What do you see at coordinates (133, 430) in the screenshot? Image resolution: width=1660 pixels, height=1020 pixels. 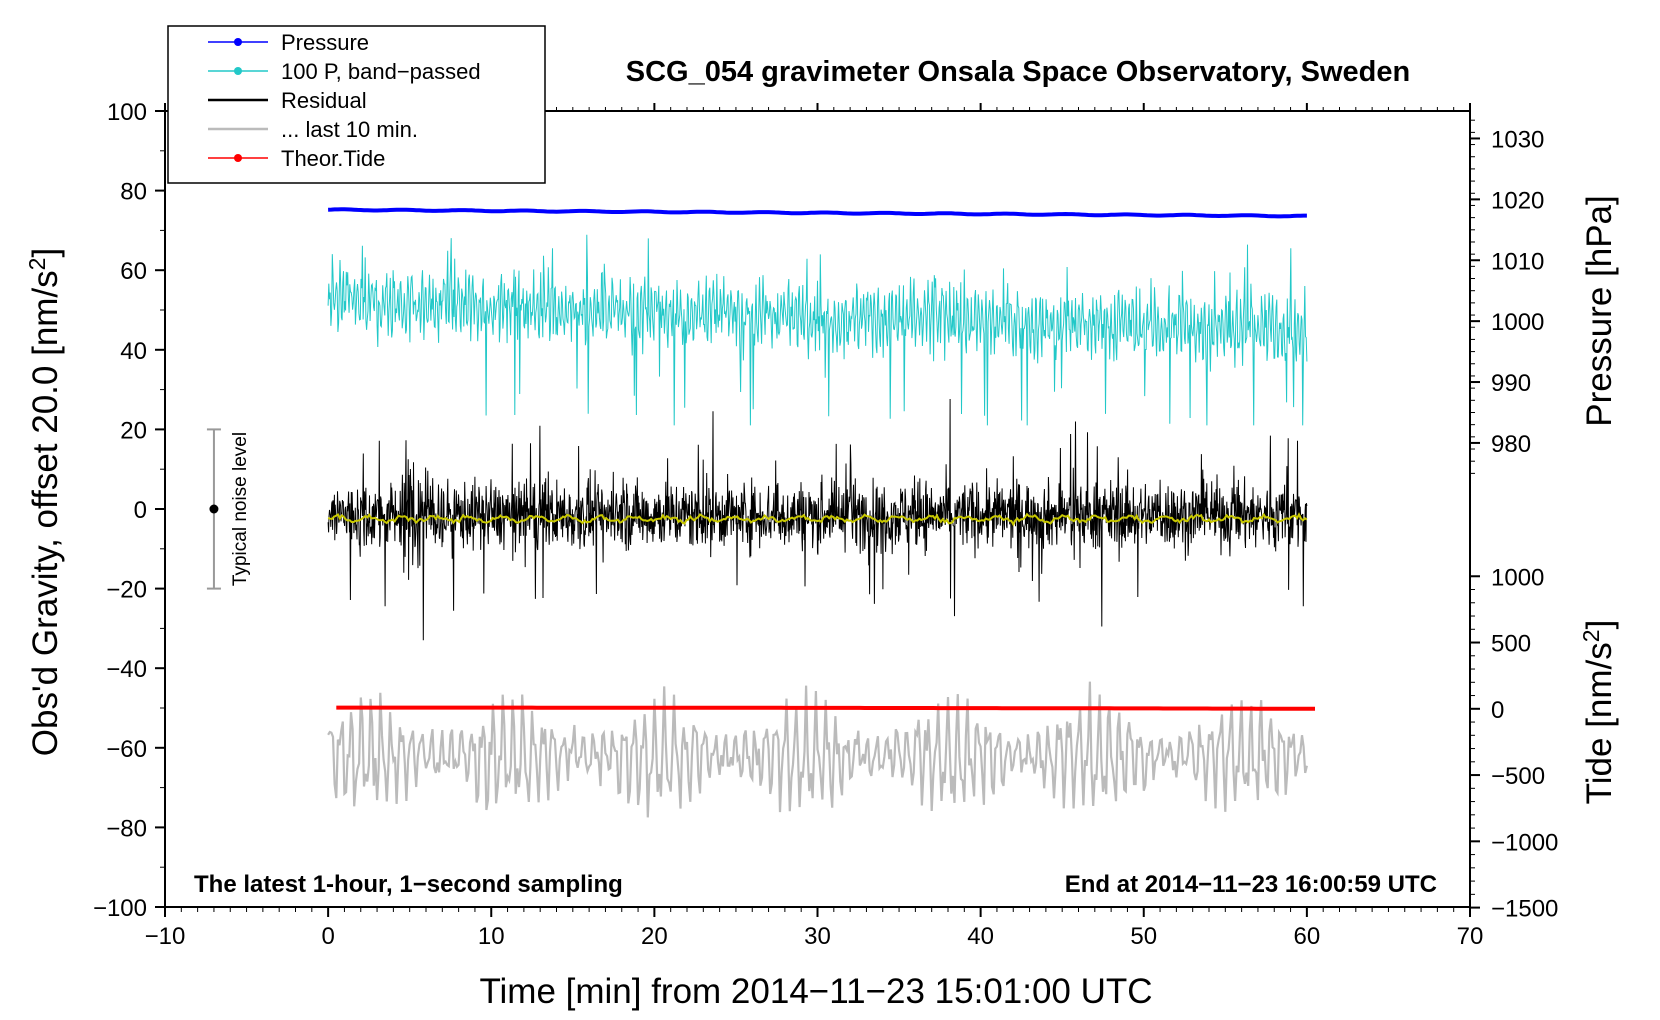 I see `y-tick-label: 20` at bounding box center [133, 430].